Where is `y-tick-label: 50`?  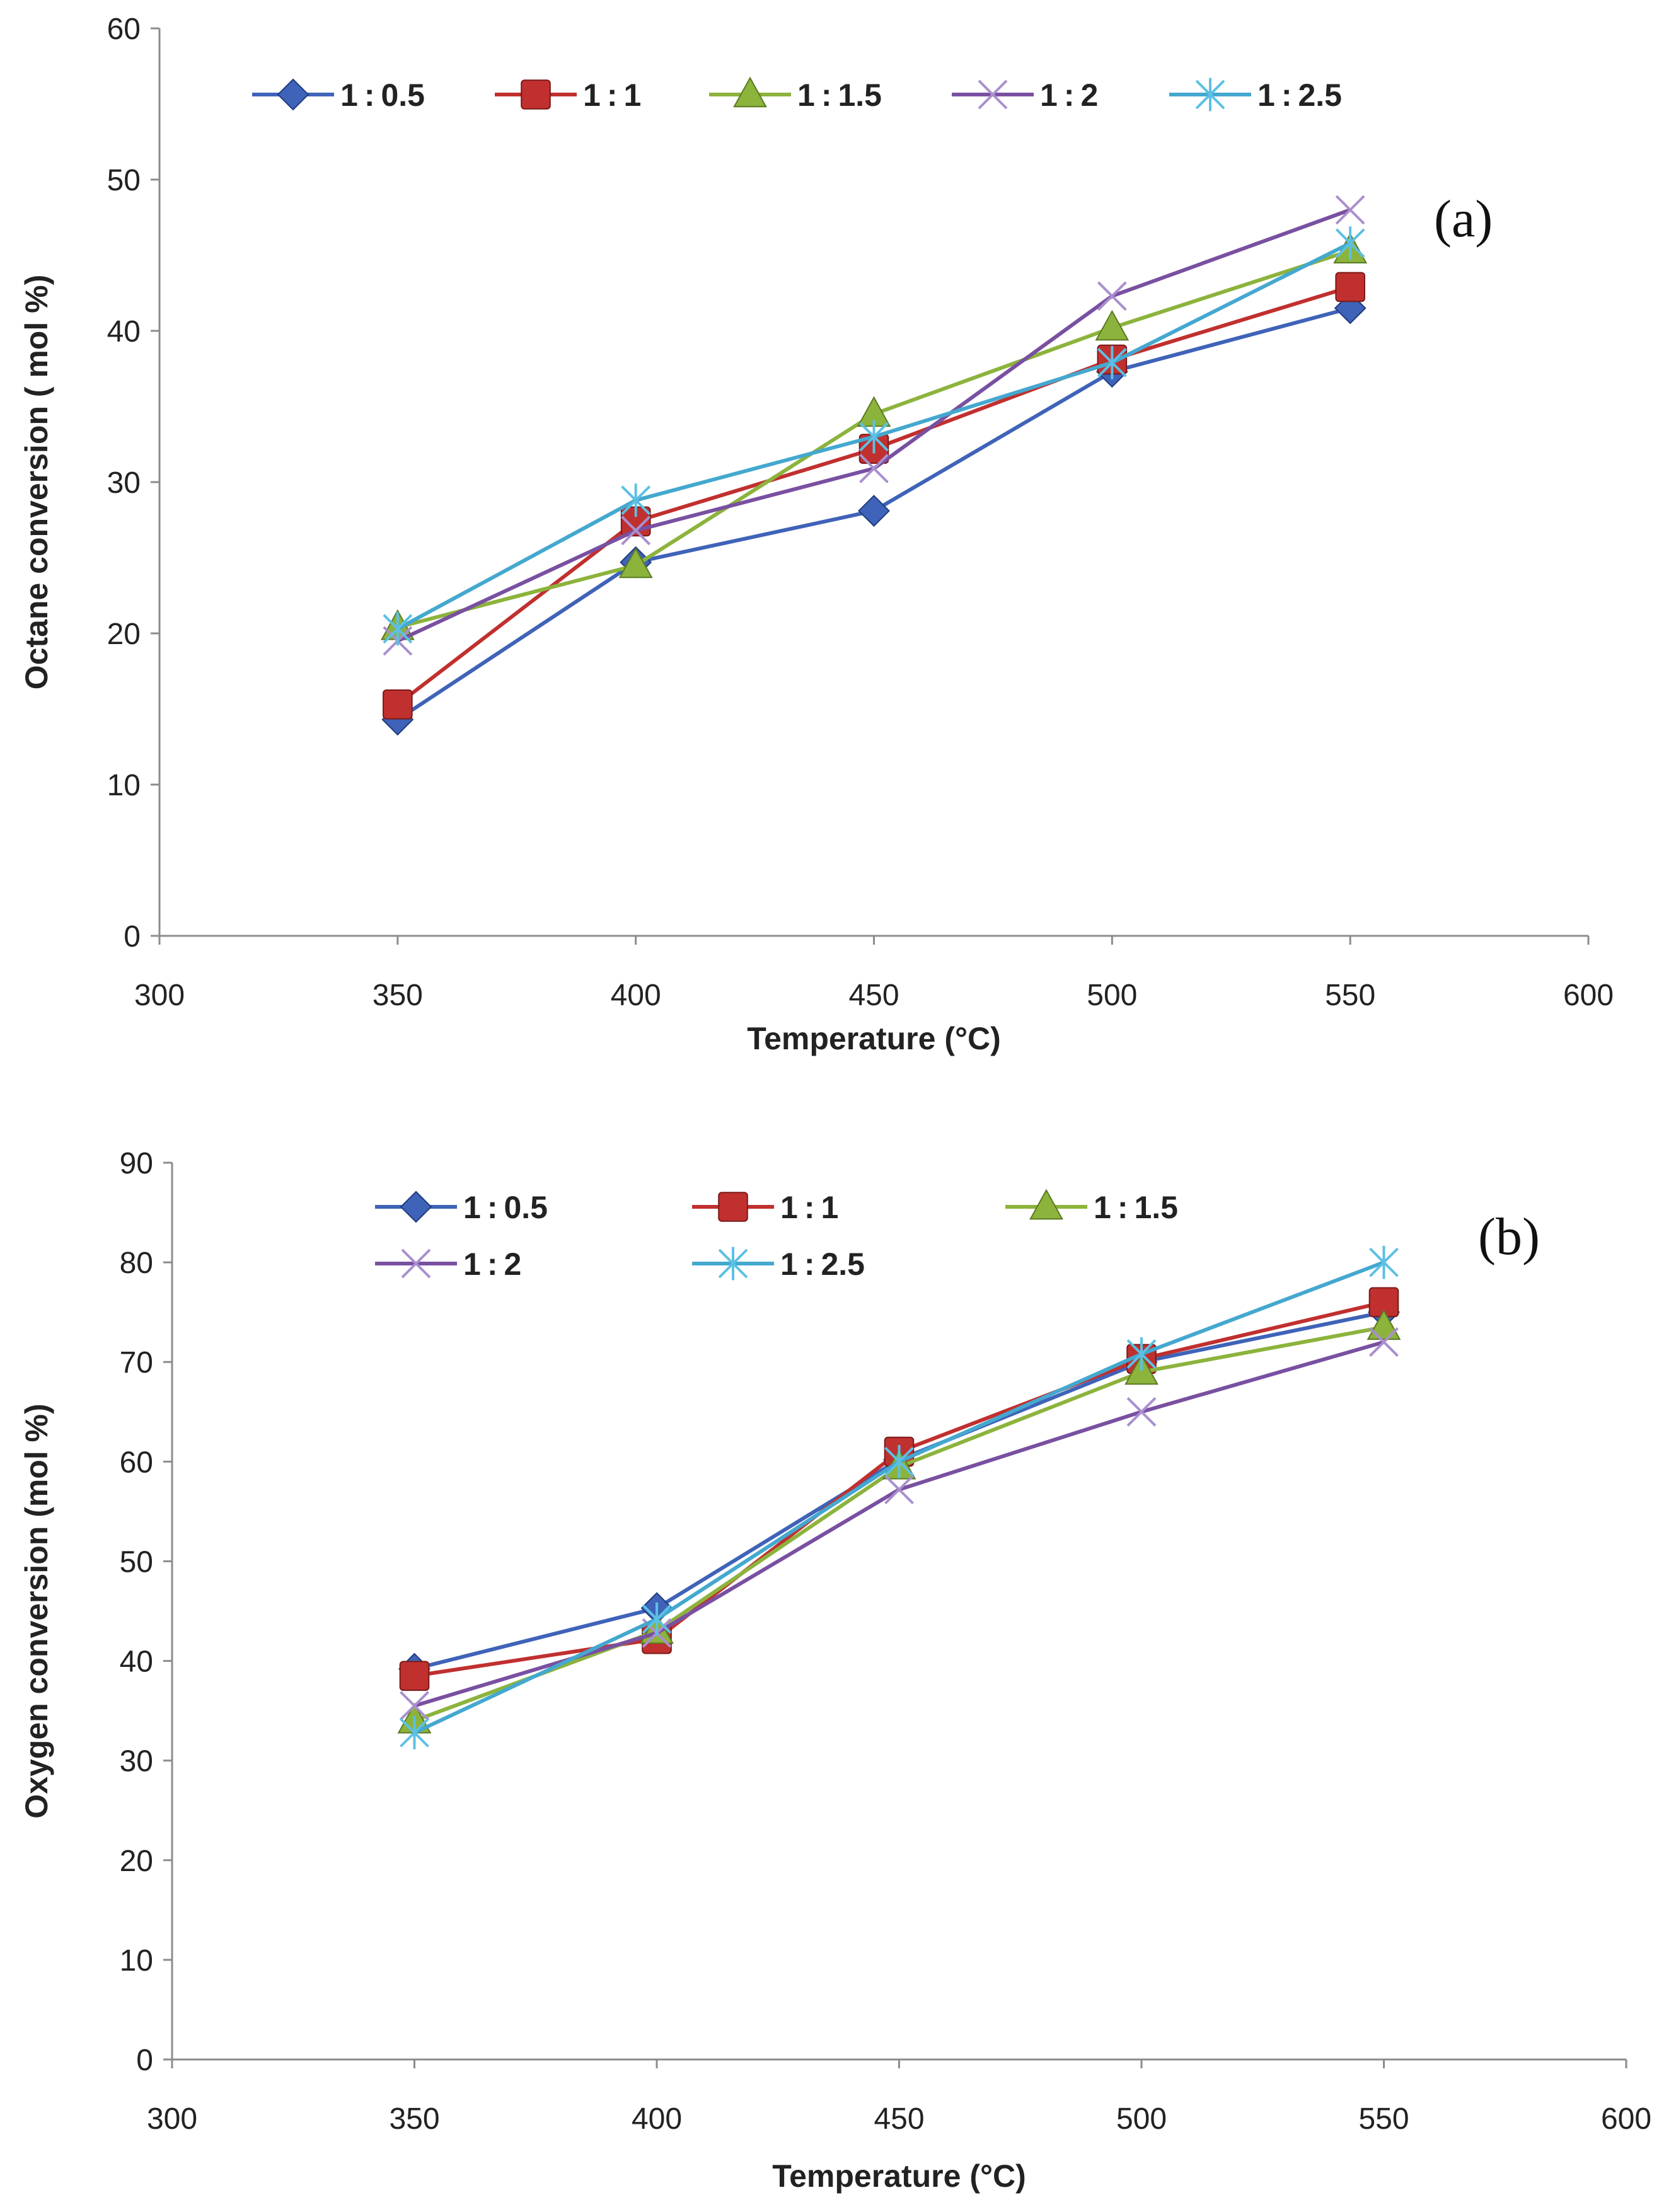
y-tick-label: 50 is located at coordinates (124, 180).